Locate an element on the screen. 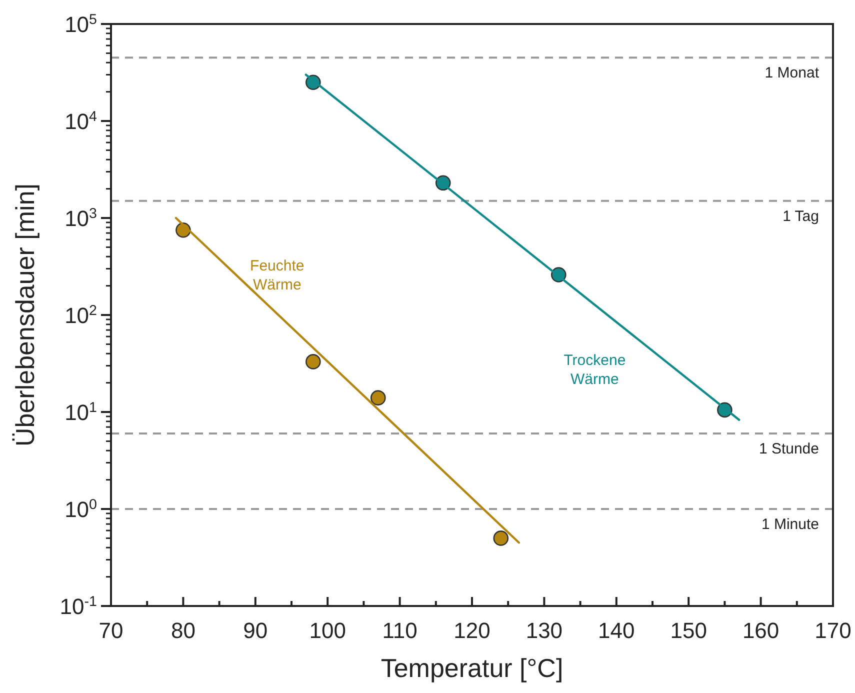  x-tick-label: 100 is located at coordinates (327, 630).